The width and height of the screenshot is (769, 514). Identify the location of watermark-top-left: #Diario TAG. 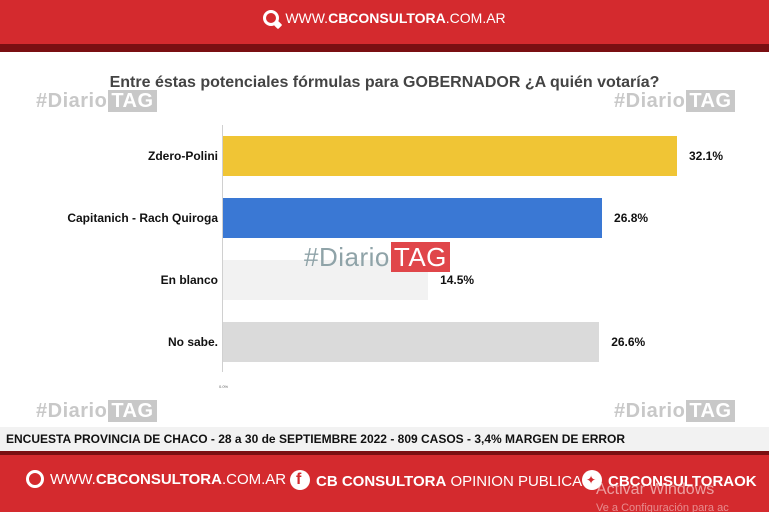
(96, 101).